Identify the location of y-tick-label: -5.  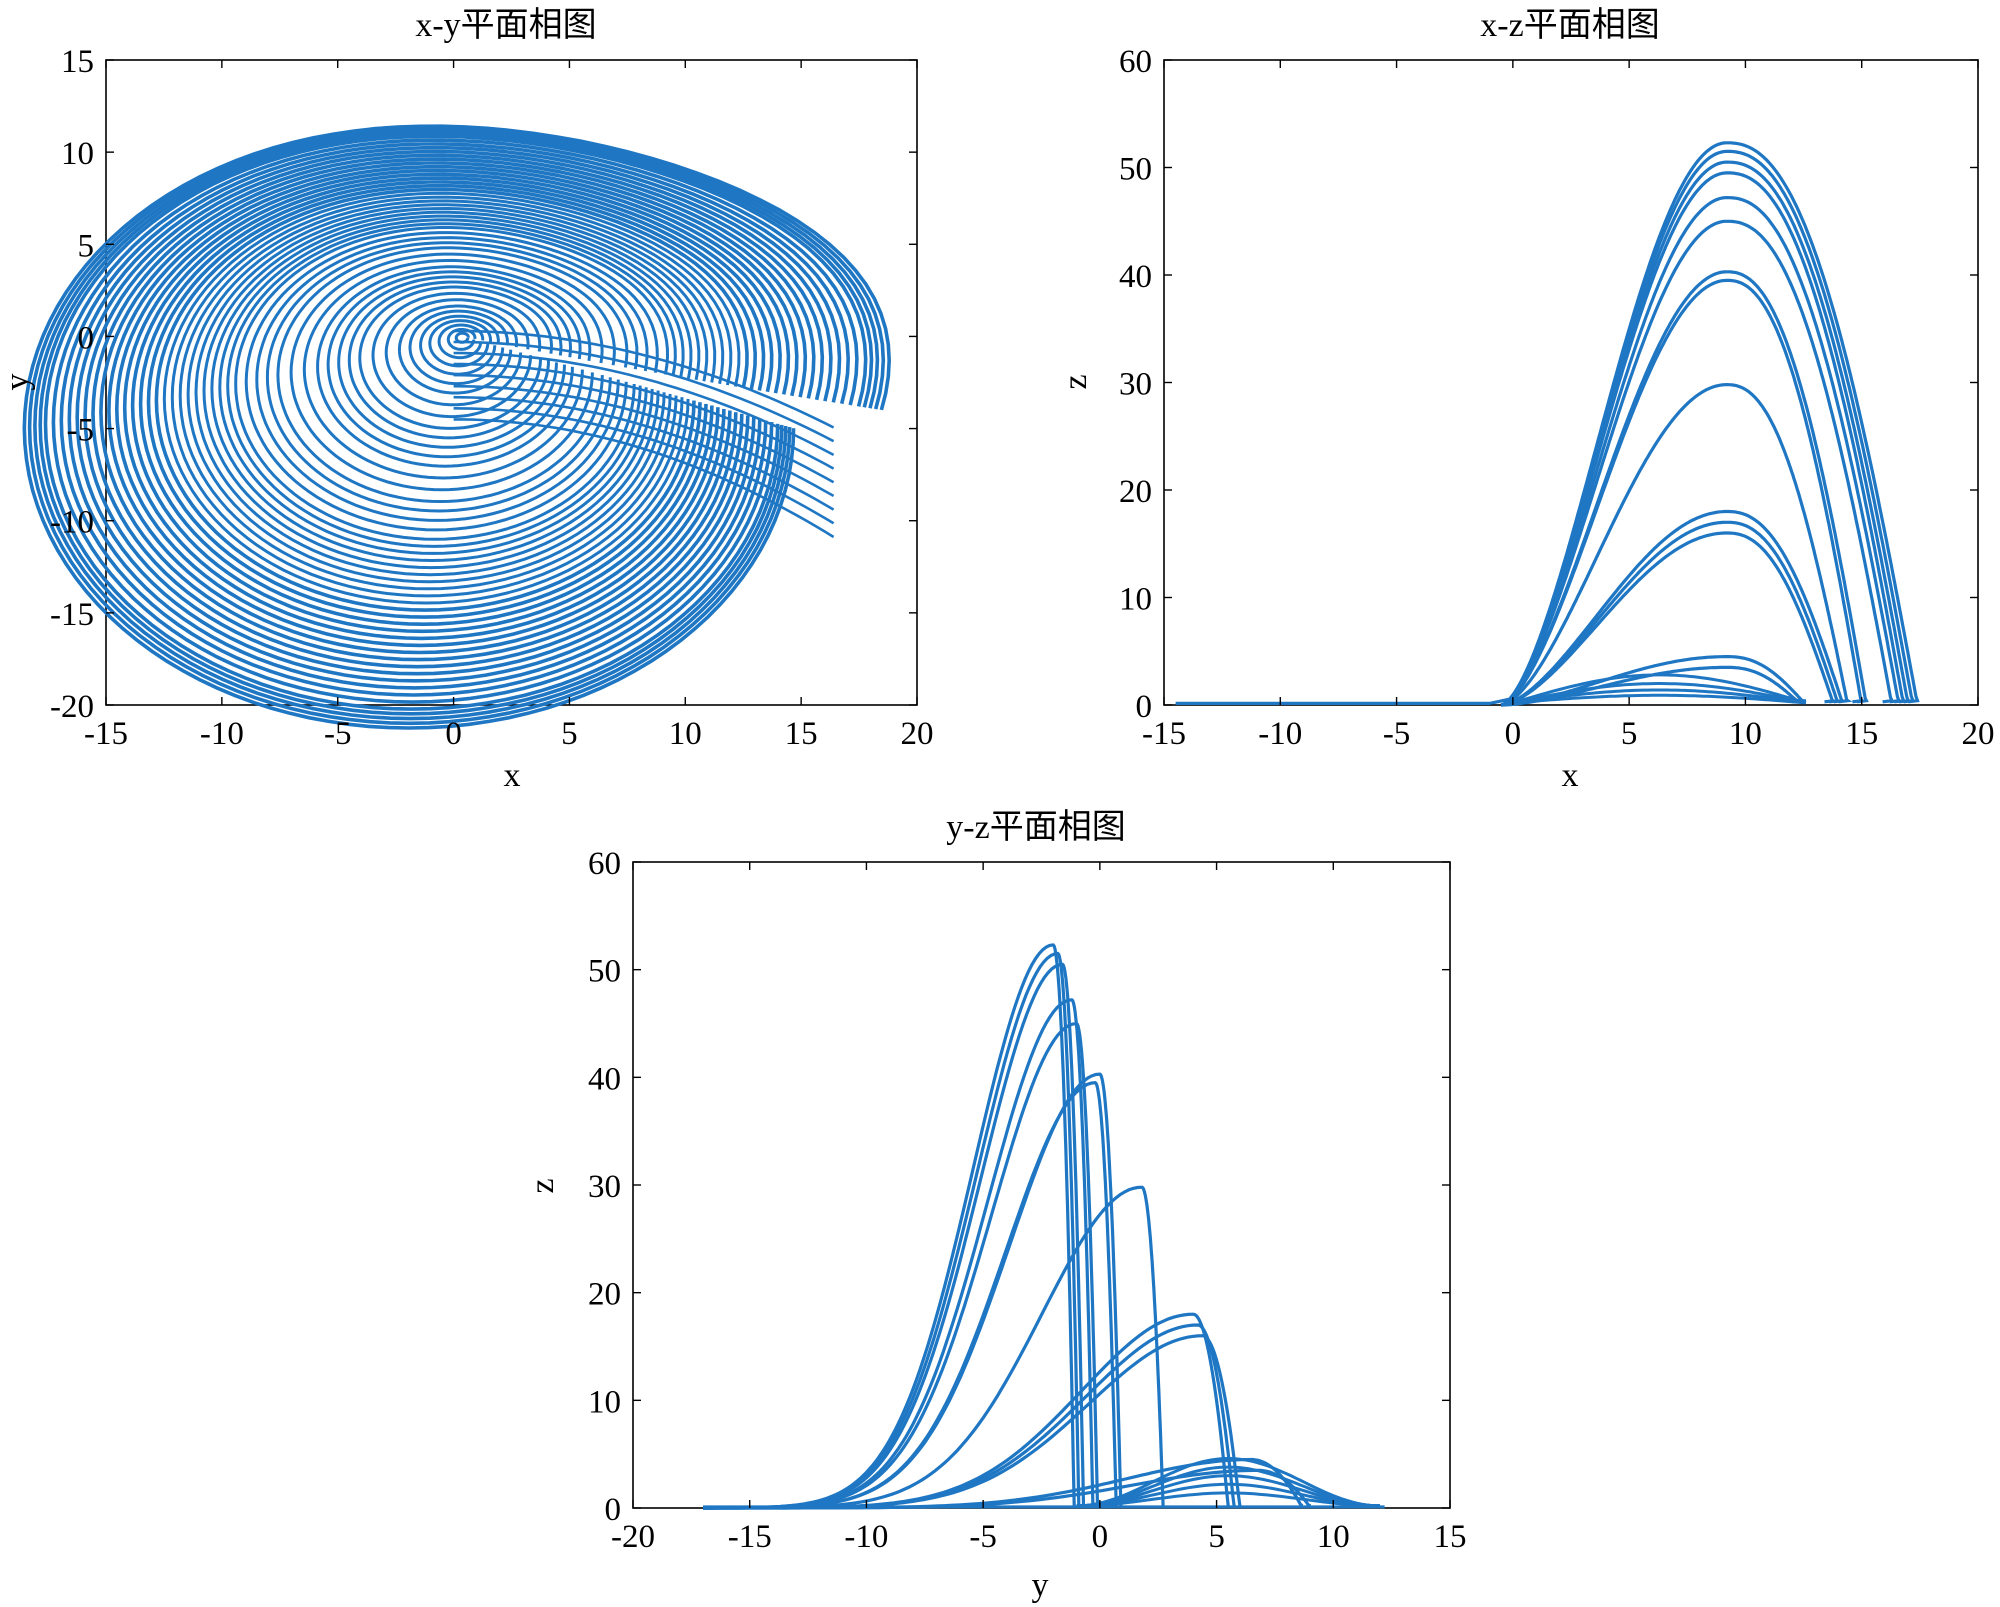
(81, 431).